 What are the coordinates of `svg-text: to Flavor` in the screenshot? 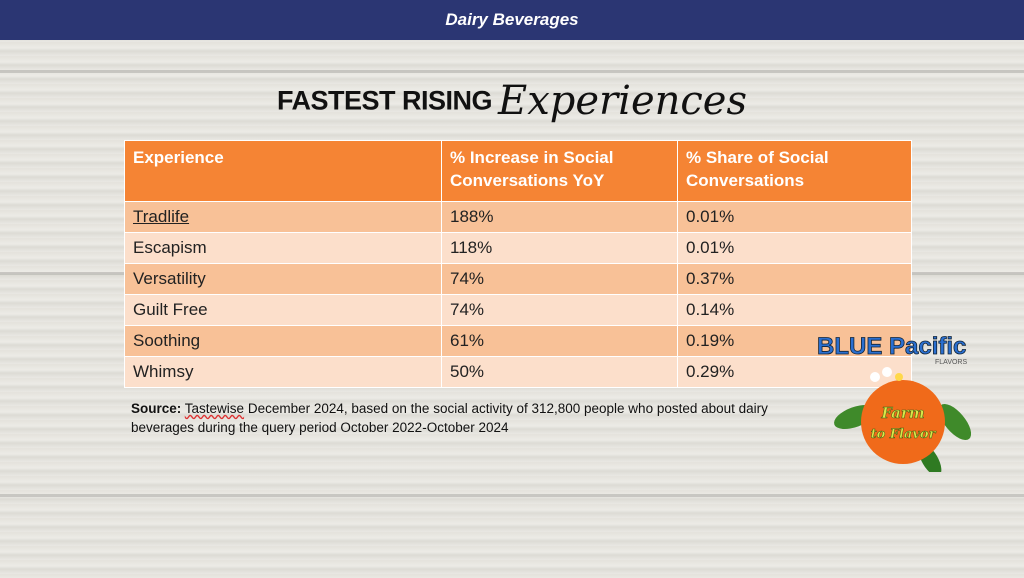 It's located at (904, 434).